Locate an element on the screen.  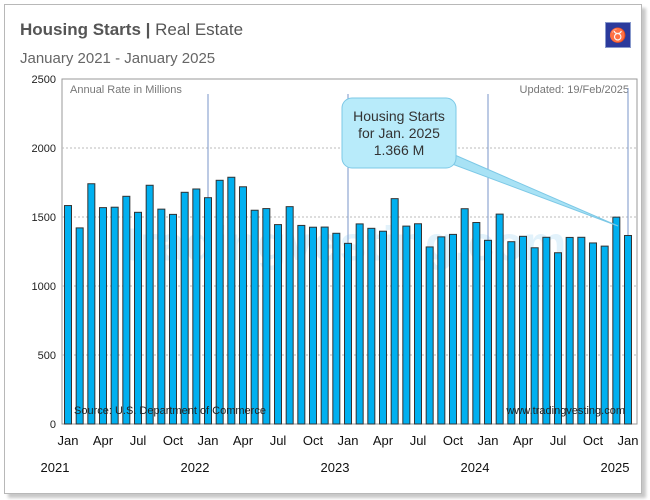
y-tick-label: 2500 is located at coordinates (44, 80).